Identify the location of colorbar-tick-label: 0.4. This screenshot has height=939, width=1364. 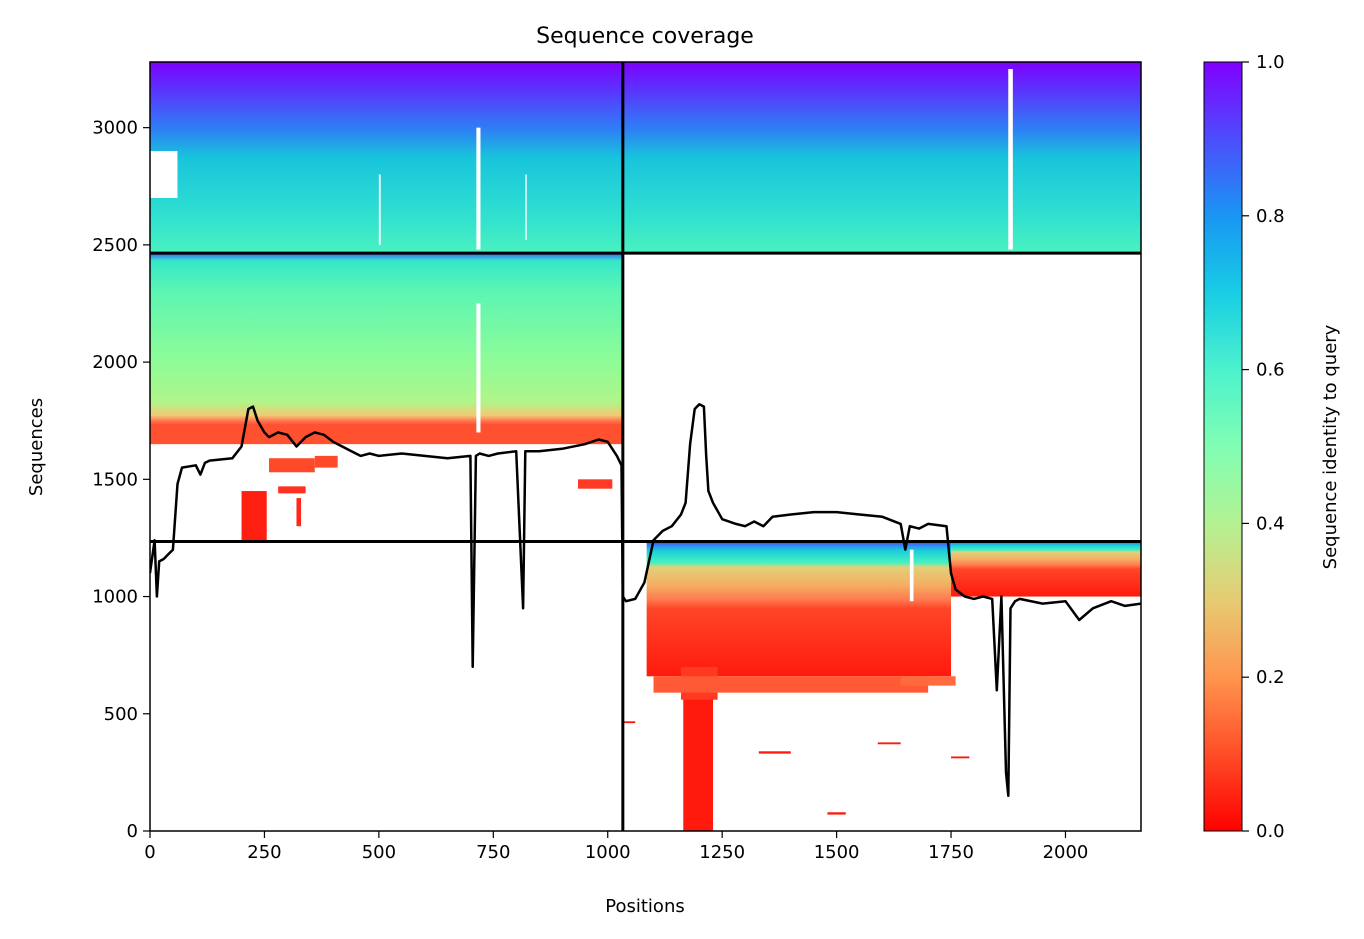
(1270, 523).